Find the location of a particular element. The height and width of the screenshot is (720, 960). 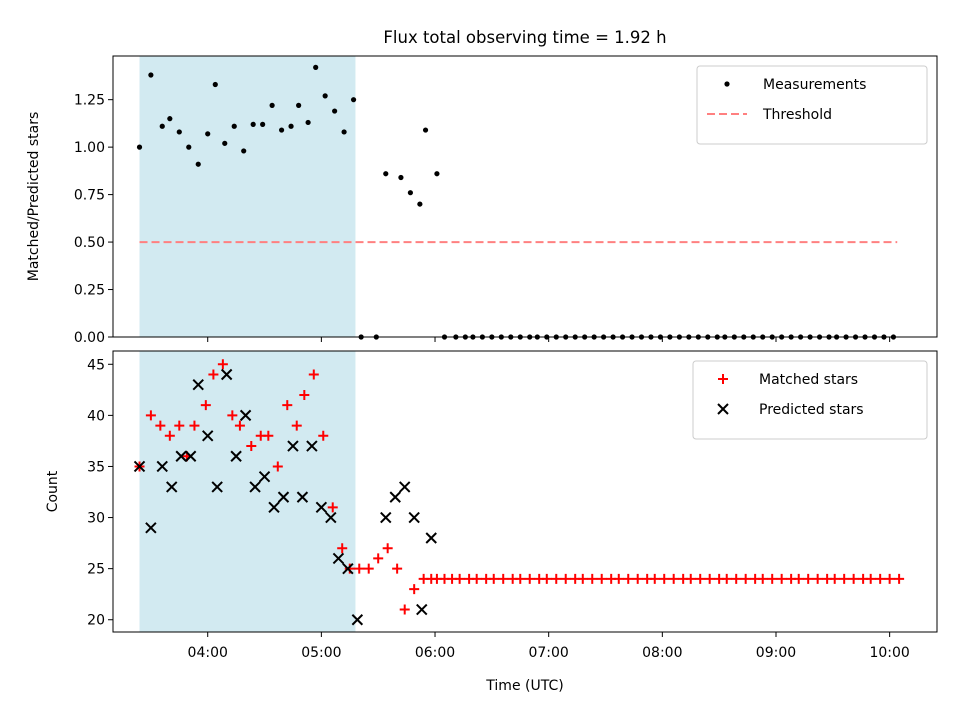

y-axis-label: Matched/Predicted stars is located at coordinates (34, 197).